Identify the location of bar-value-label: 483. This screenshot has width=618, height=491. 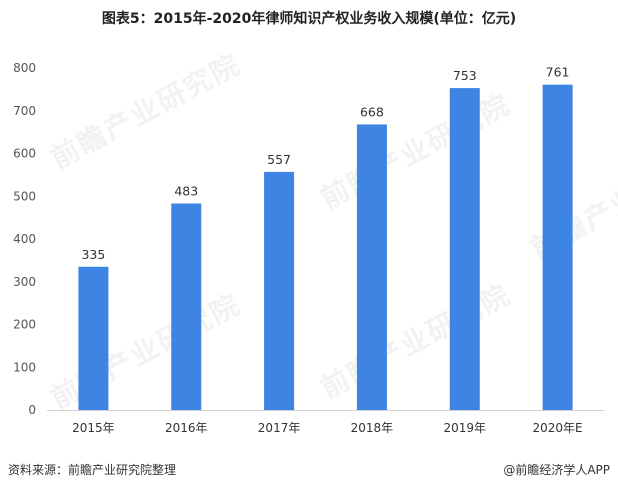
(186, 191).